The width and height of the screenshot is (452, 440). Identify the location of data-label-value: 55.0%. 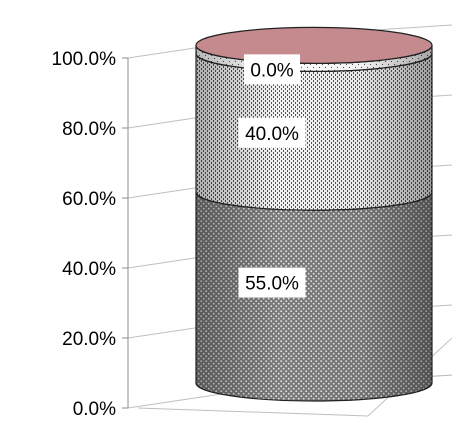
(272, 284).